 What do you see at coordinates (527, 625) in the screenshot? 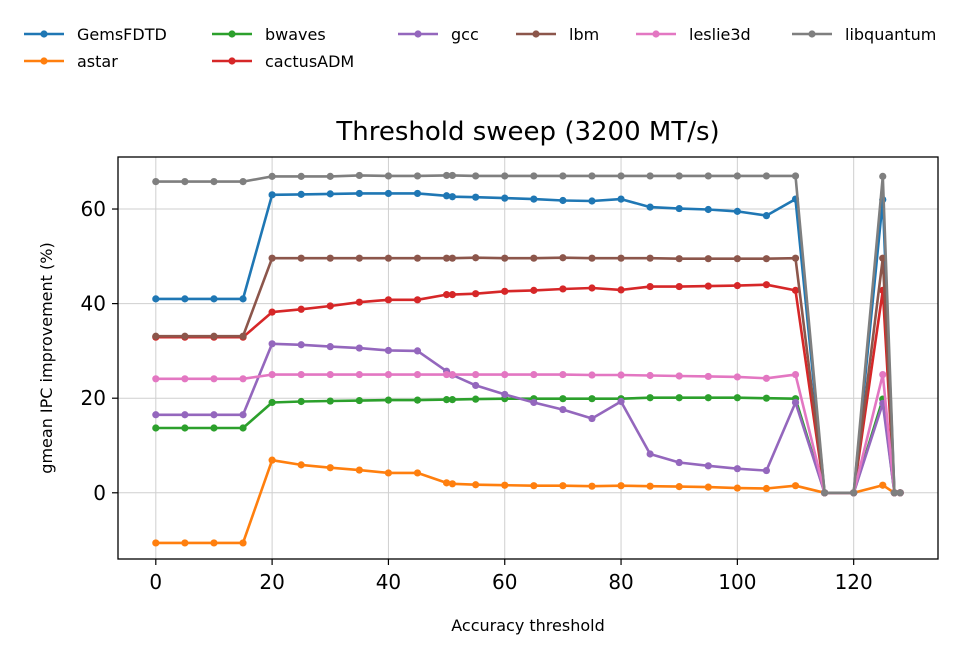
I see `x-axis-label: Accuracy threshold` at bounding box center [527, 625].